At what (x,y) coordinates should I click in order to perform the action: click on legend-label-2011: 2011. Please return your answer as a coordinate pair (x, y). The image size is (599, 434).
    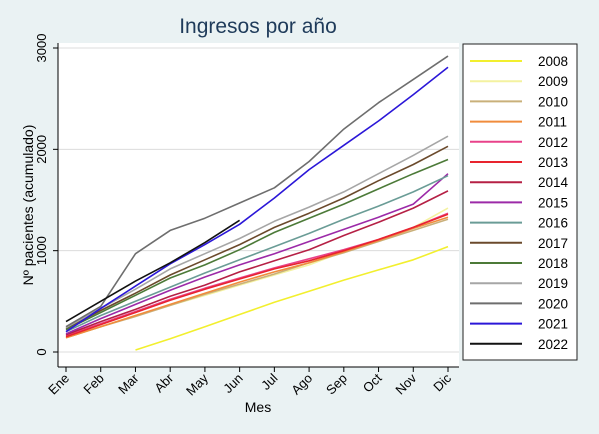
    Looking at the image, I should click on (552, 122).